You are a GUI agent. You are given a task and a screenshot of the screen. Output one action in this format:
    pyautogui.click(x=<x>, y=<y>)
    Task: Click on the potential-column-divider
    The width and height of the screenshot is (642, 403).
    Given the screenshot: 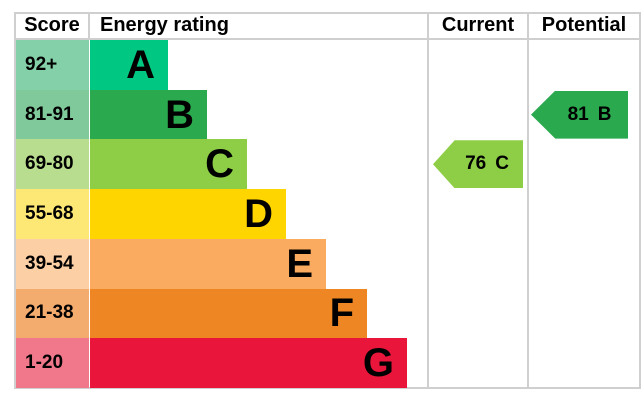 What is the action you would take?
    pyautogui.click(x=528, y=200)
    